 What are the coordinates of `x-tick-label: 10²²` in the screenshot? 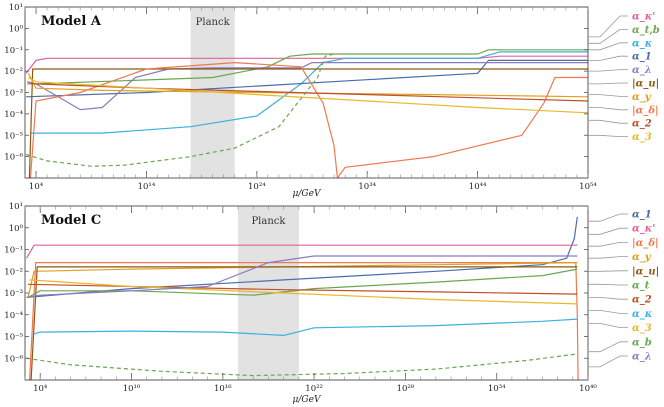 It's located at (314, 389).